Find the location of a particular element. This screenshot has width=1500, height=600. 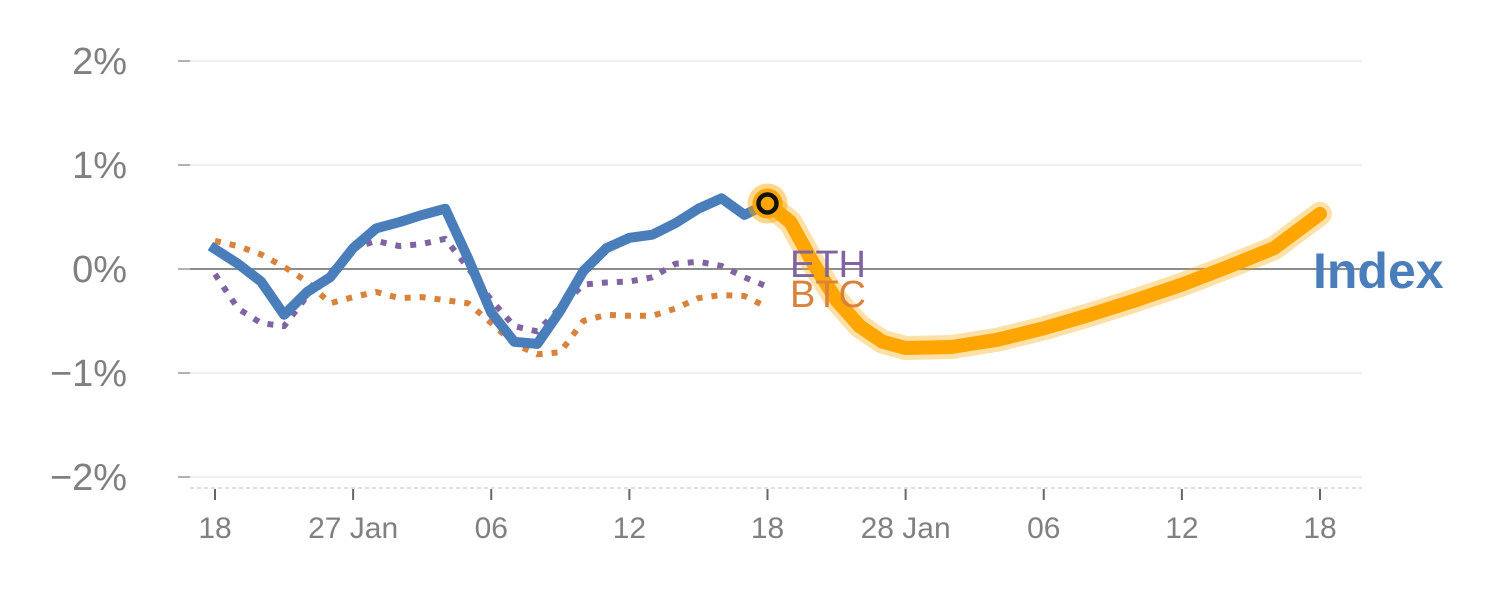

series-labels: ETH BTC Index is located at coordinates (1117, 279).